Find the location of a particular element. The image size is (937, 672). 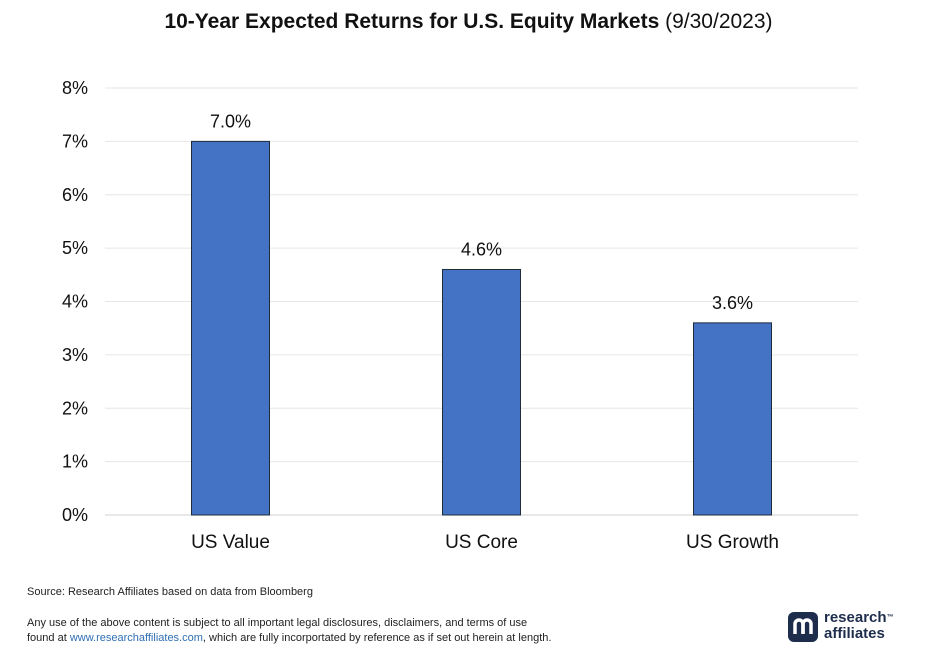

category-label: US Value is located at coordinates (230, 542).